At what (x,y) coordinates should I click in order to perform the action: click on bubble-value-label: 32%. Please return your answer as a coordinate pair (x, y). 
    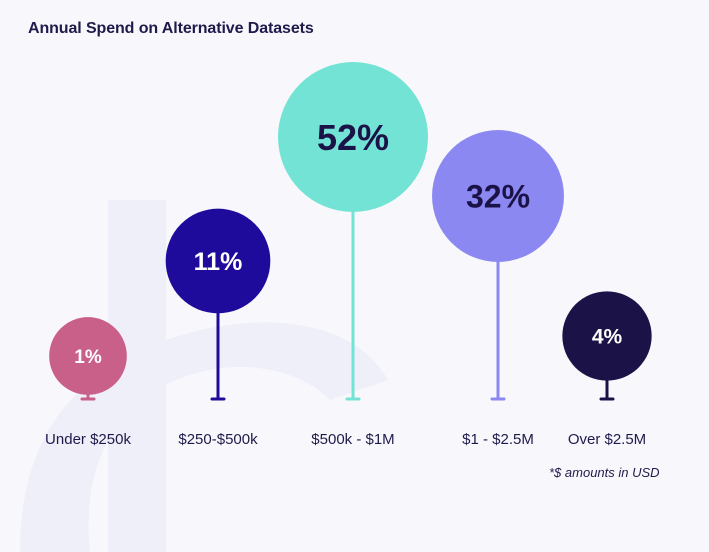
    Looking at the image, I should click on (498, 197).